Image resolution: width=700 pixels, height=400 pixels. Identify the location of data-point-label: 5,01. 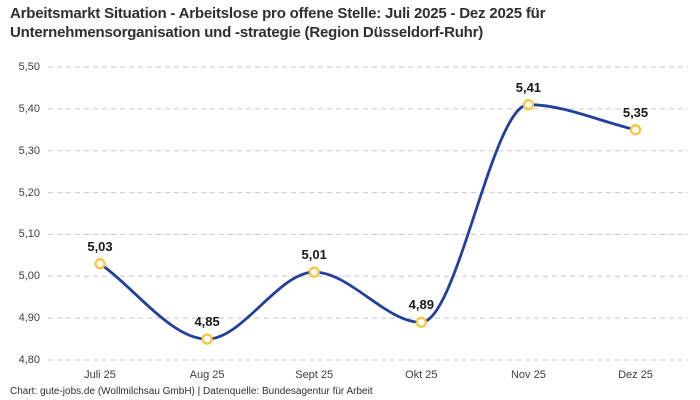
(314, 255).